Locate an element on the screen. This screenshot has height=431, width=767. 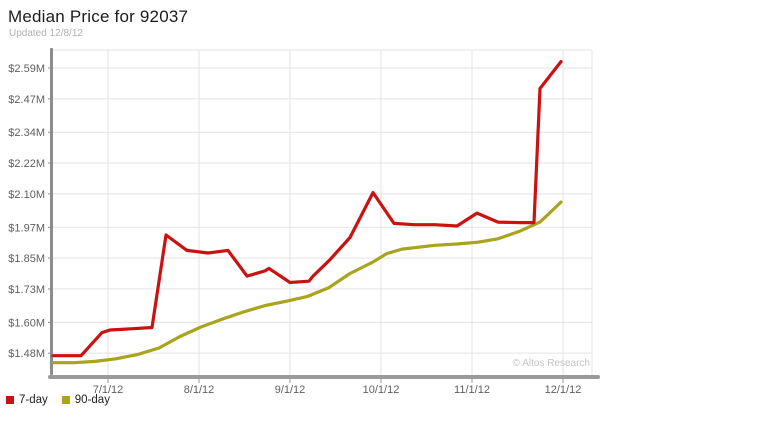
x-tick-label: 9/1/12 is located at coordinates (290, 390).